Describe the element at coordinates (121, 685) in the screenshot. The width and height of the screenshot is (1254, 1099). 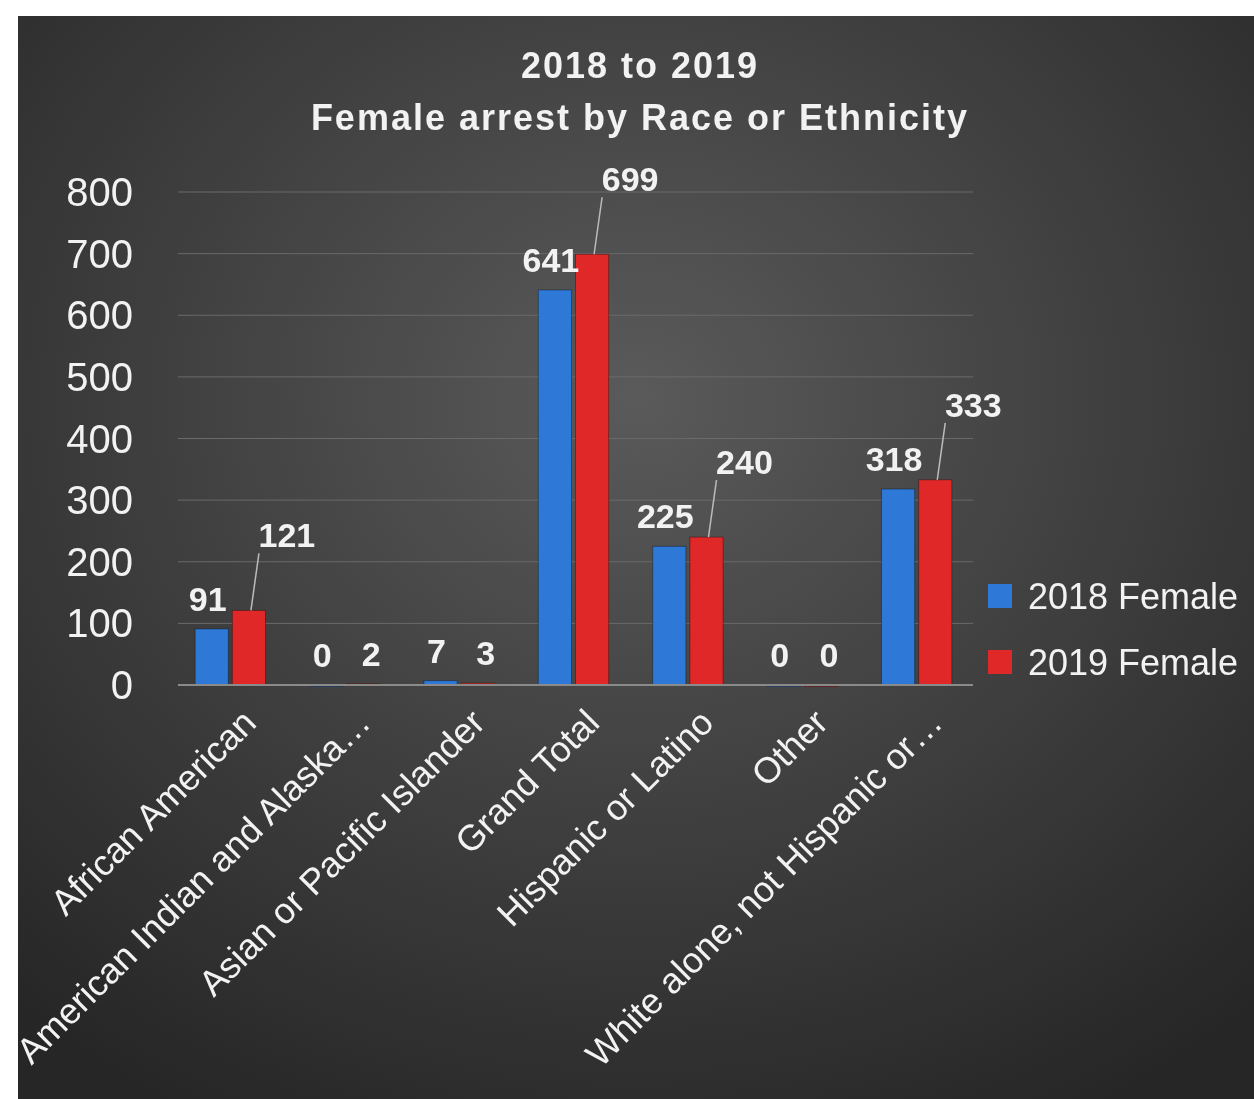
I see `y-tick-label: 0` at that location.